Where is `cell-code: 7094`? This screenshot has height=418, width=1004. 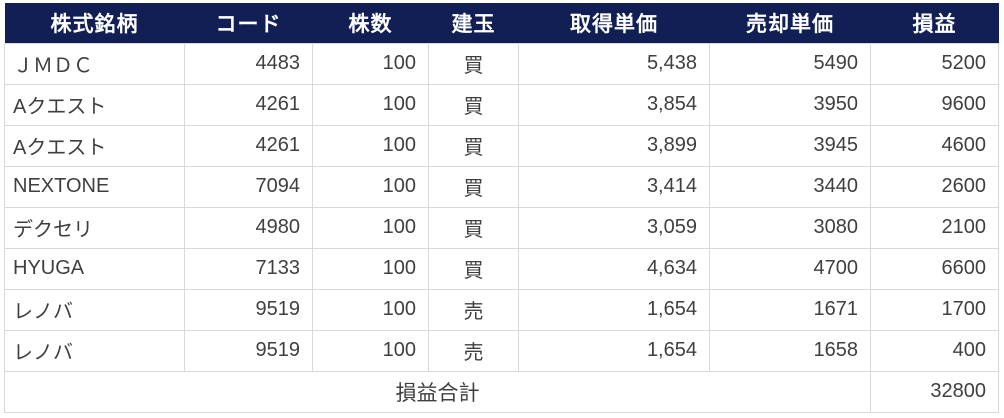 cell-code: 7094 is located at coordinates (248, 186).